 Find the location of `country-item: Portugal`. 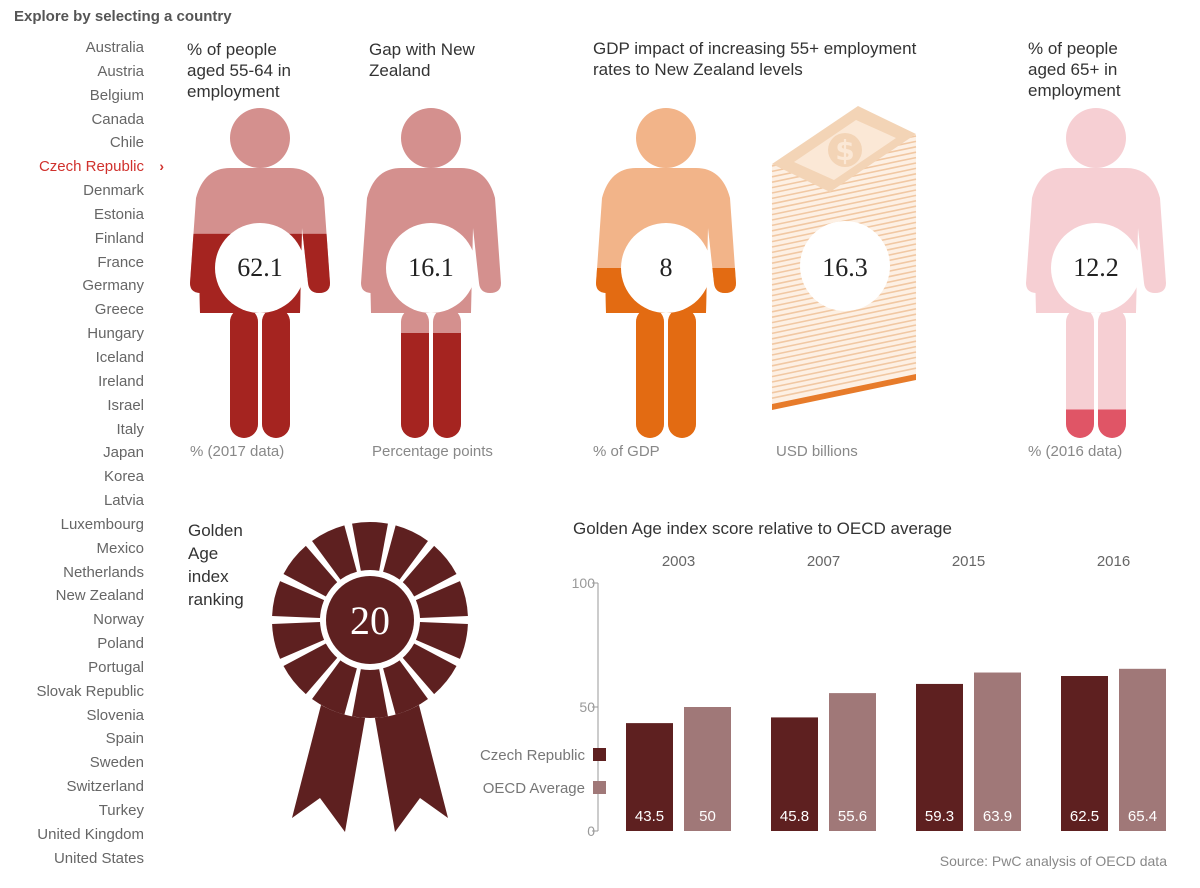

country-item: Portugal is located at coordinates (72, 668).